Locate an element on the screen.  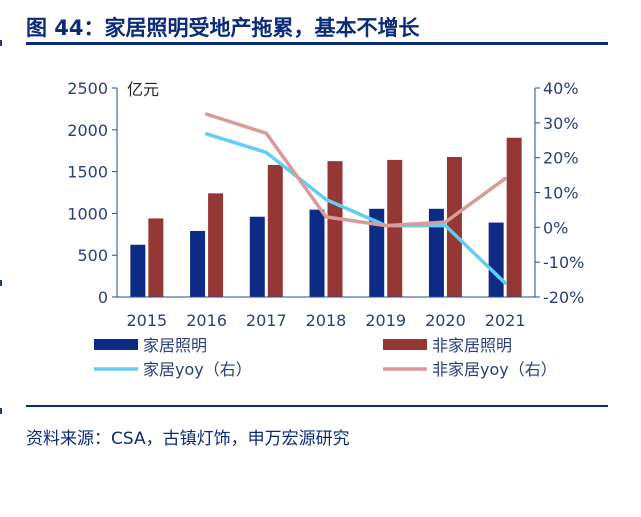
bar-home-2020 is located at coordinates (436, 252).